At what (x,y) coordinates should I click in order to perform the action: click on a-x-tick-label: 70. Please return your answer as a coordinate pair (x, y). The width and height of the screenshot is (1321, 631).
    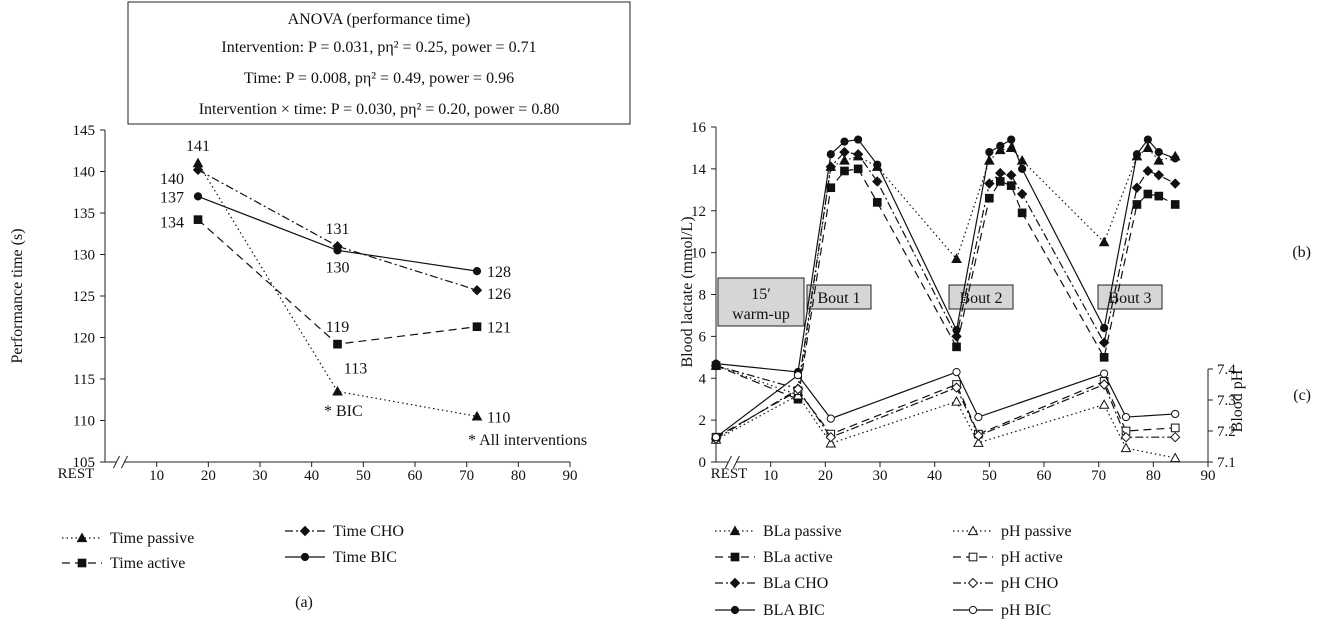
    Looking at the image, I should click on (466, 476).